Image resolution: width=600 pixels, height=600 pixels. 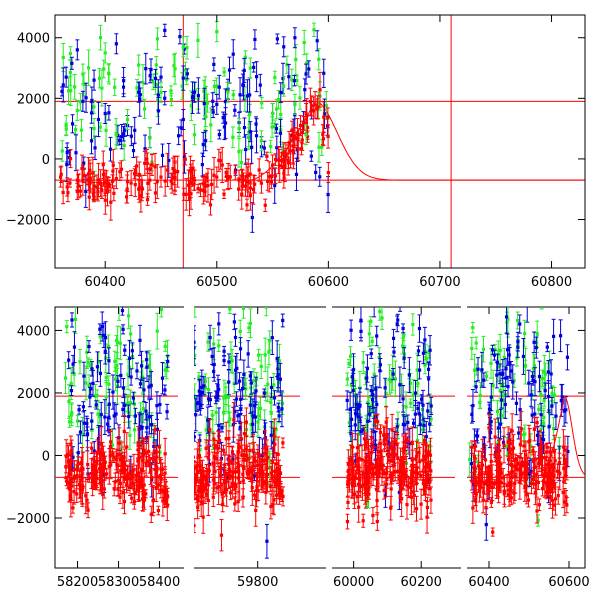 What do you see at coordinates (28, 221) in the screenshot?
I see `y-tick-label: −2000` at bounding box center [28, 221].